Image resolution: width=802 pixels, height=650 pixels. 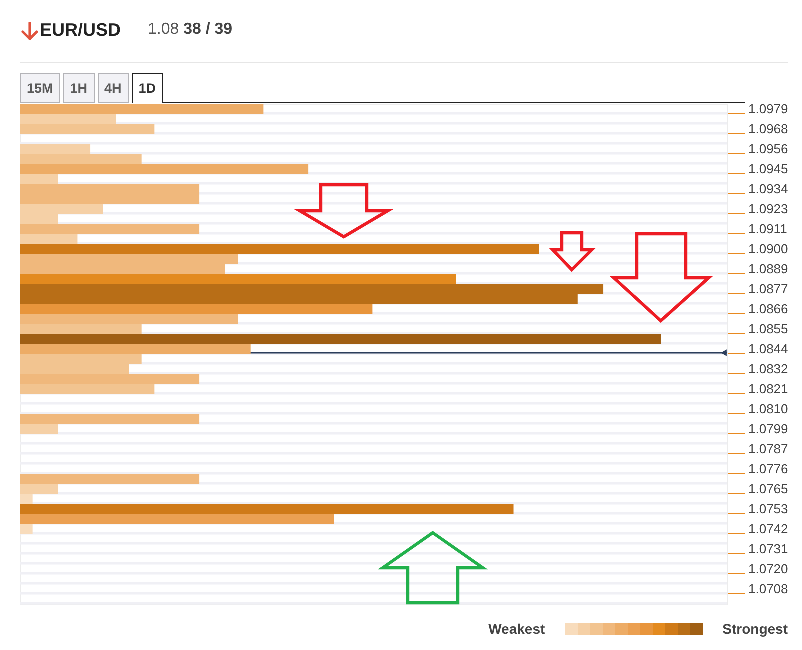 I want to click on chart-subtitle: 1.08 38 / 39, so click(x=190, y=29).